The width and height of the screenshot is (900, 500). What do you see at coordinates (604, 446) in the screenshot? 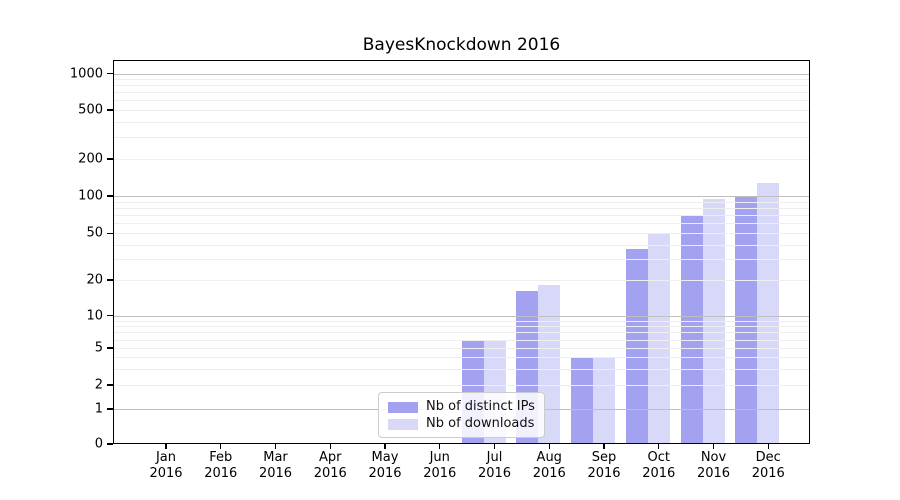
I see `x-tick-mark-sep` at bounding box center [604, 446].